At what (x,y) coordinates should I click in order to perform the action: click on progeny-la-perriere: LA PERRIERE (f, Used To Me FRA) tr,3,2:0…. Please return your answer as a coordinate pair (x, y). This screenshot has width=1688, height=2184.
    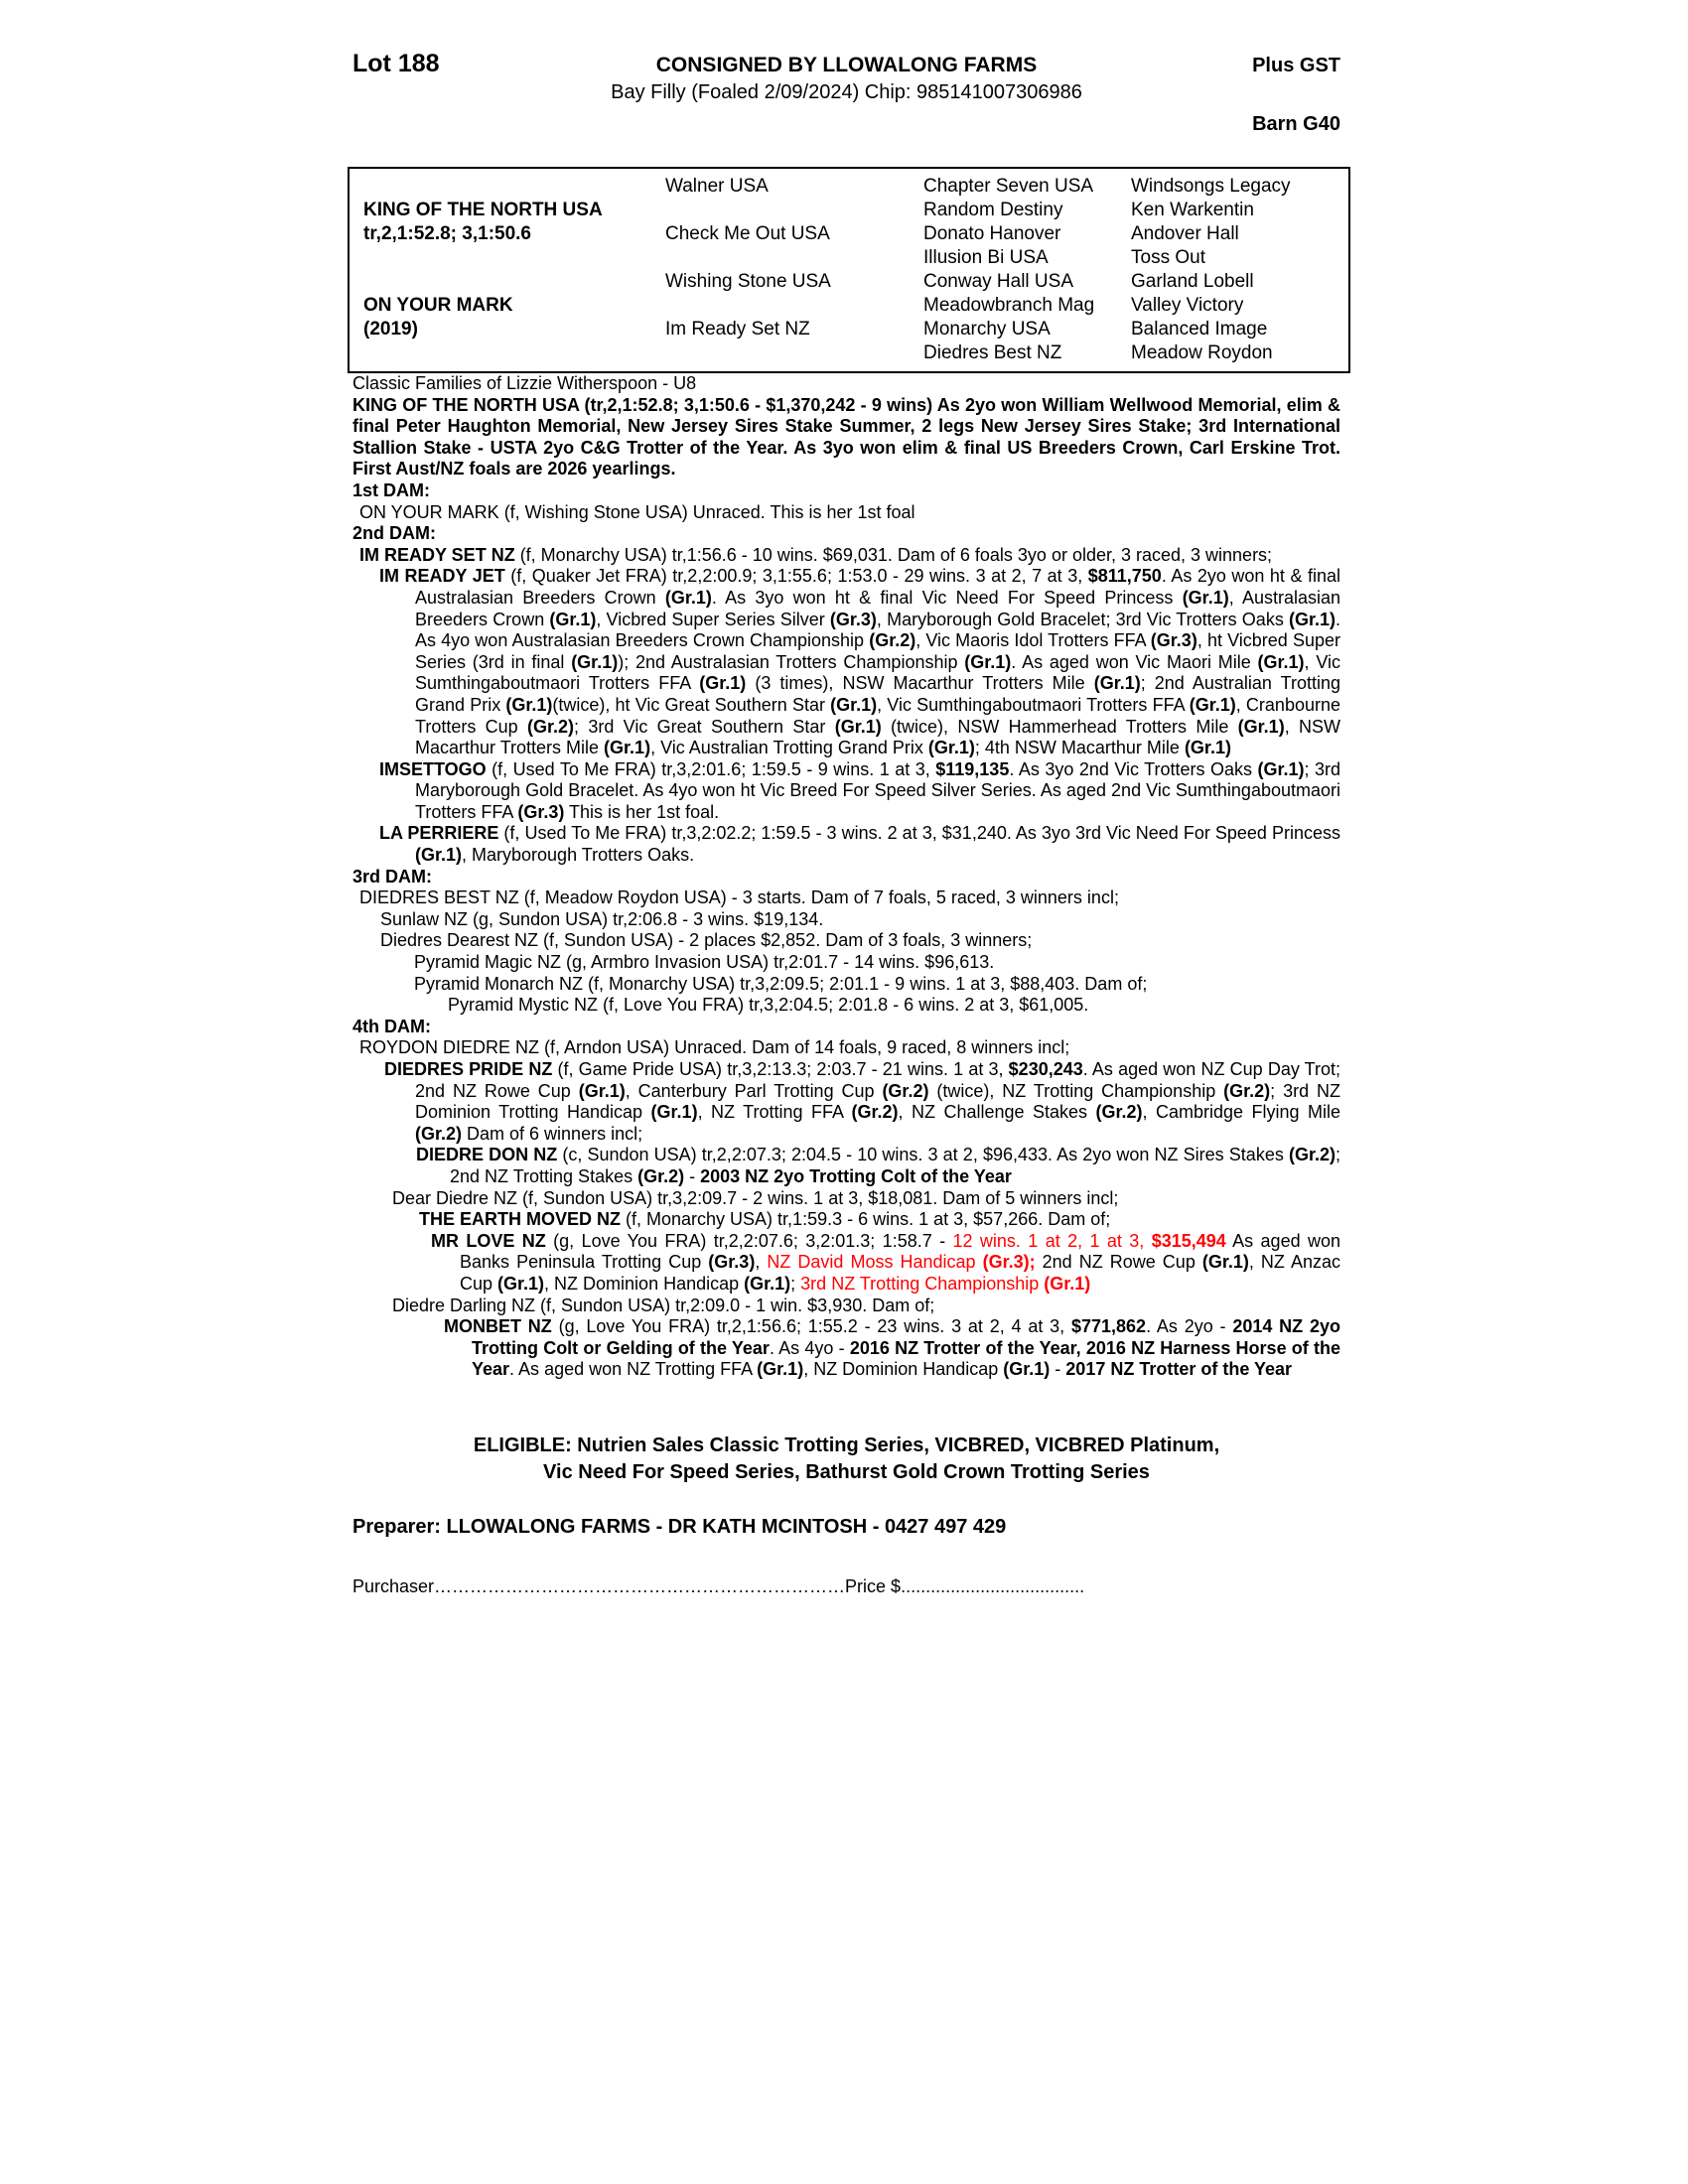
    Looking at the image, I should click on (859, 844).